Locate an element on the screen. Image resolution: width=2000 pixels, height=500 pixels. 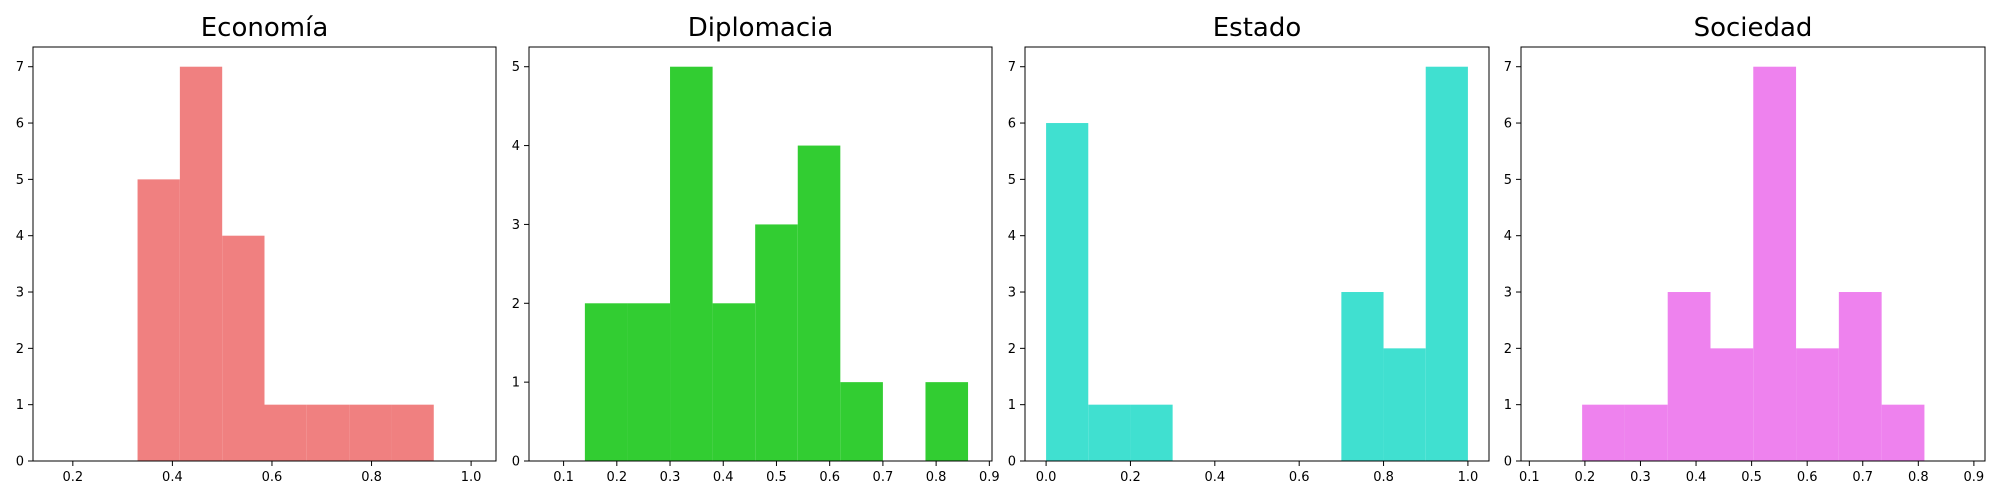
chart-title: Economía is located at coordinates (265, 28).